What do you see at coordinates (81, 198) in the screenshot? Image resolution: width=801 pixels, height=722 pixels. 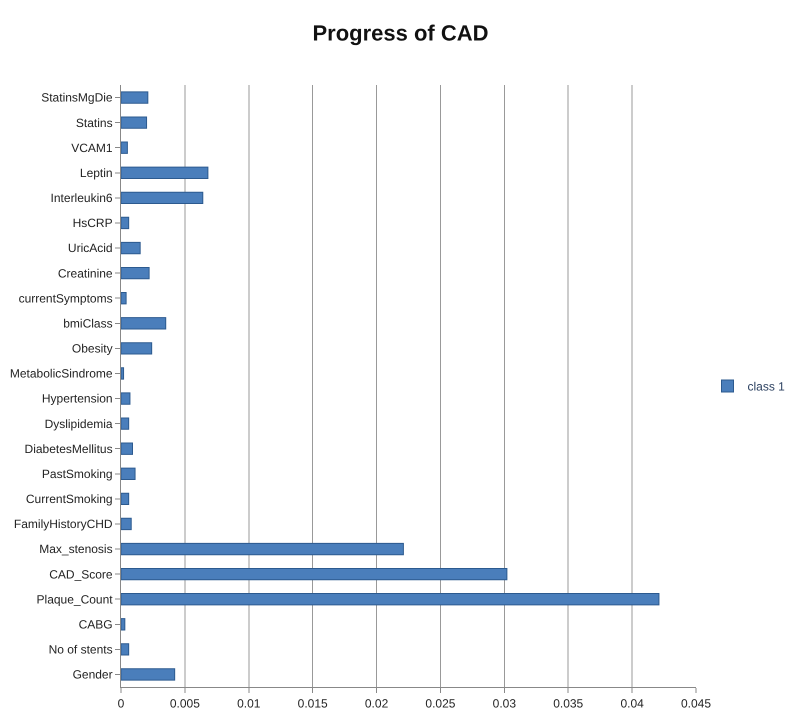 I see `y-tick-label: Interleukin6` at bounding box center [81, 198].